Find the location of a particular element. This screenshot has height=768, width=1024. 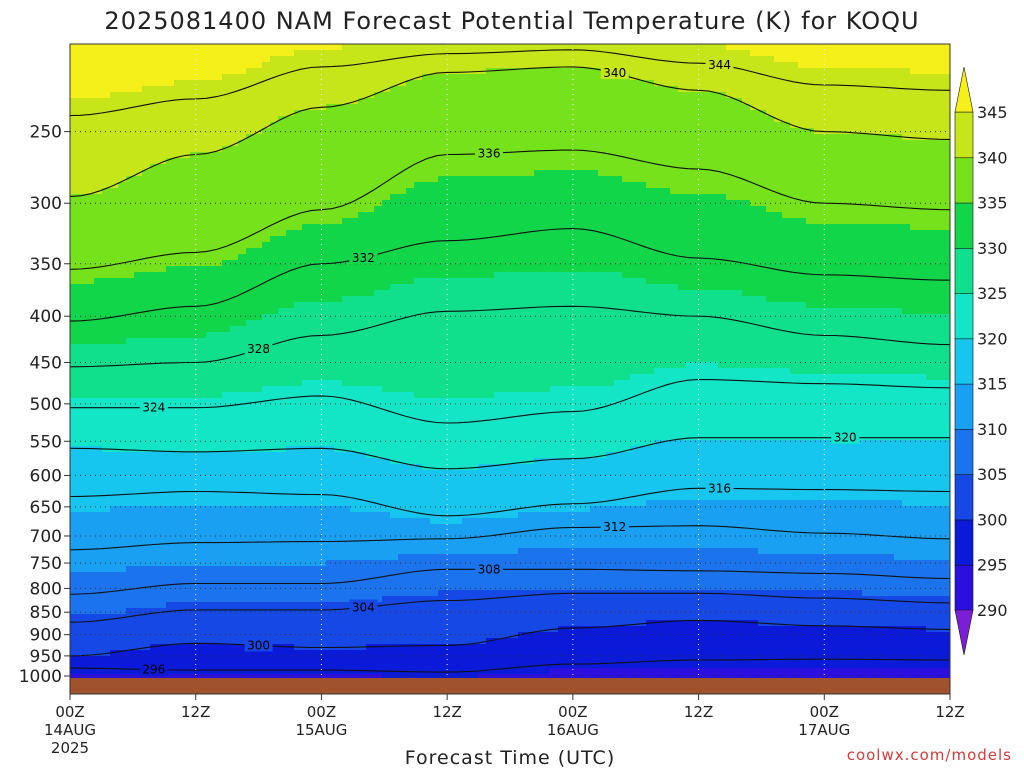

colorbar-tick-label: 345 is located at coordinates (992, 112).